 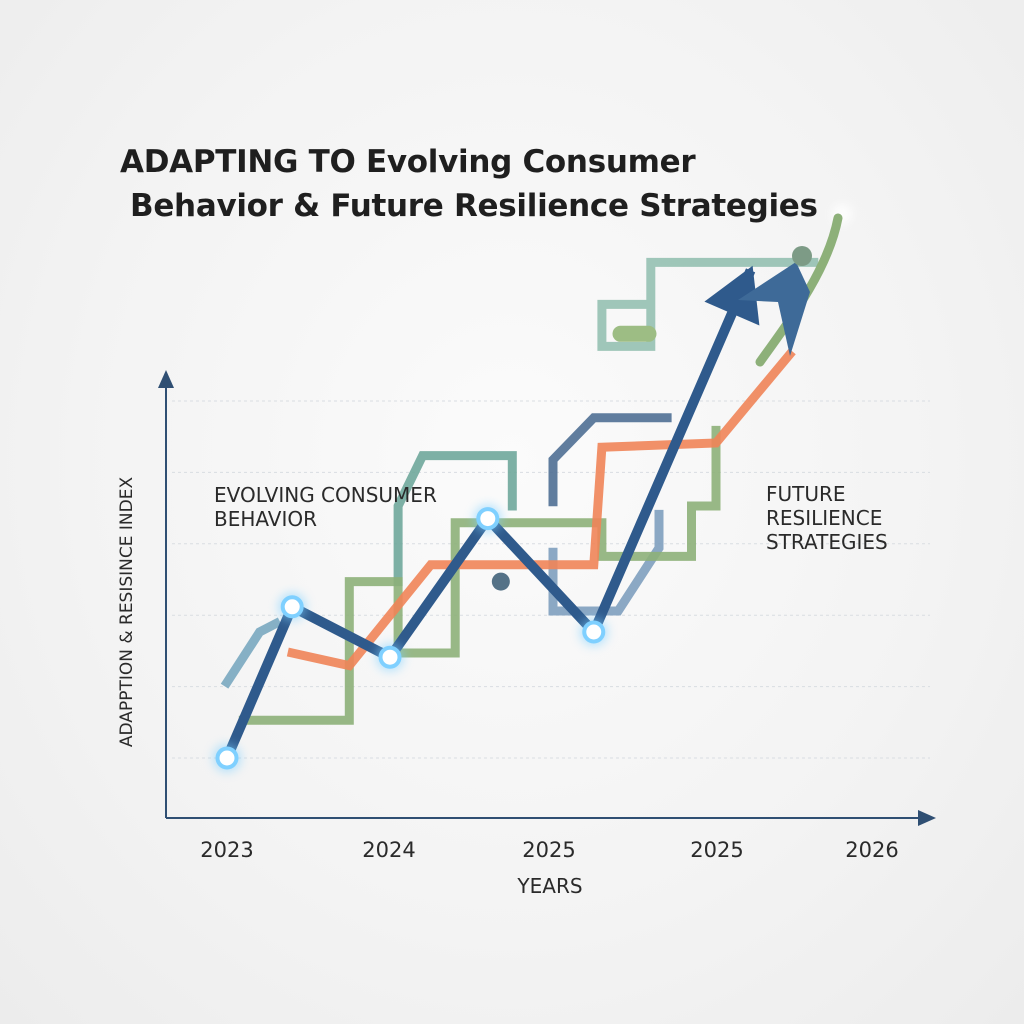 What do you see at coordinates (226, 850) in the screenshot?
I see `x-tick-label: 2023` at bounding box center [226, 850].